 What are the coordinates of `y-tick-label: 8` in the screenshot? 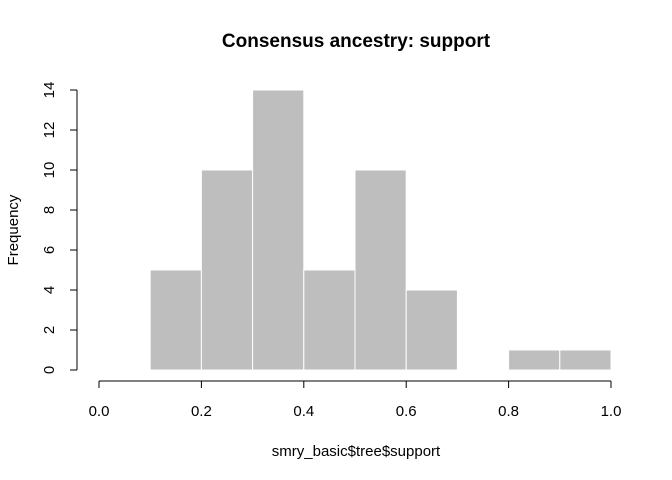 It's located at (49, 210).